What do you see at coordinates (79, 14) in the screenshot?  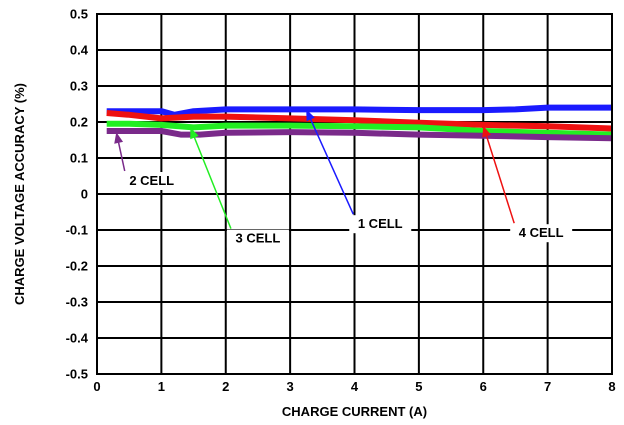 I see `y-tick-label: 0.5` at bounding box center [79, 14].